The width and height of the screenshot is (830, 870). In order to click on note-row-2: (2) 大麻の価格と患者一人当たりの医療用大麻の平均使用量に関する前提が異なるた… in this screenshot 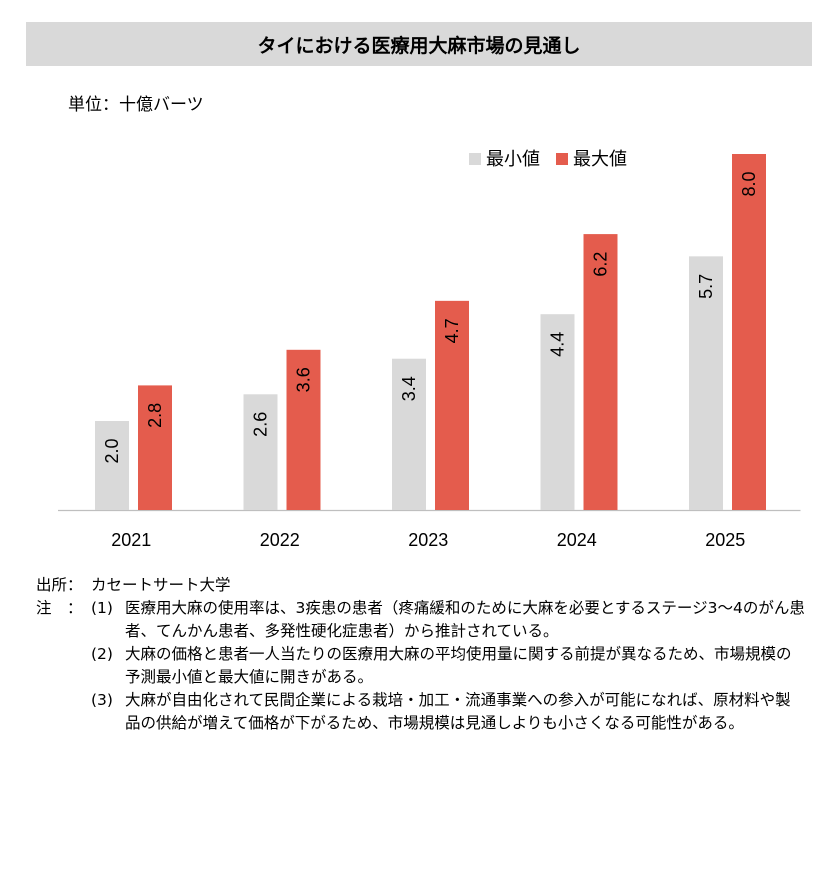, I will do `click(421, 666)`.